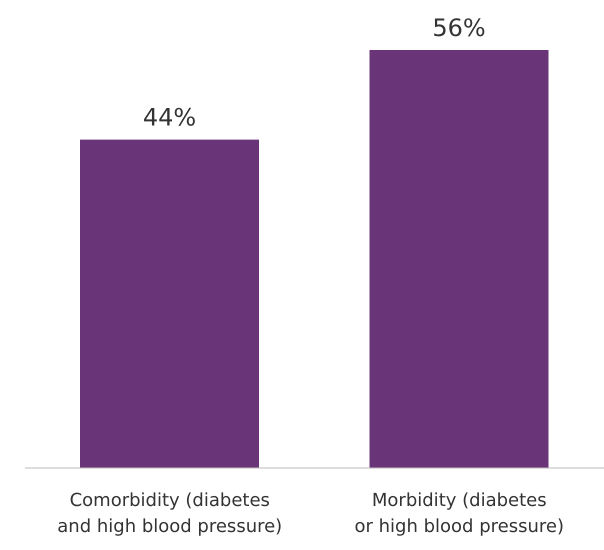 Image resolution: width=604 pixels, height=550 pixels. Describe the element at coordinates (169, 513) in the screenshot. I see `x-tick-label: Comorbidity (diabetes and high blood pressure)` at that location.